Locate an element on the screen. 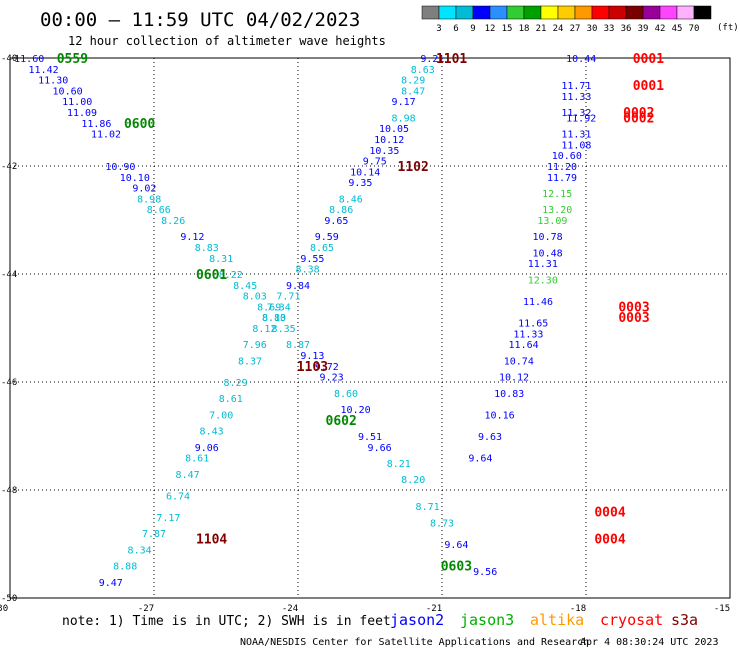 This screenshot has width=740, height=650. wave-height-label: 9.72 is located at coordinates (327, 367).